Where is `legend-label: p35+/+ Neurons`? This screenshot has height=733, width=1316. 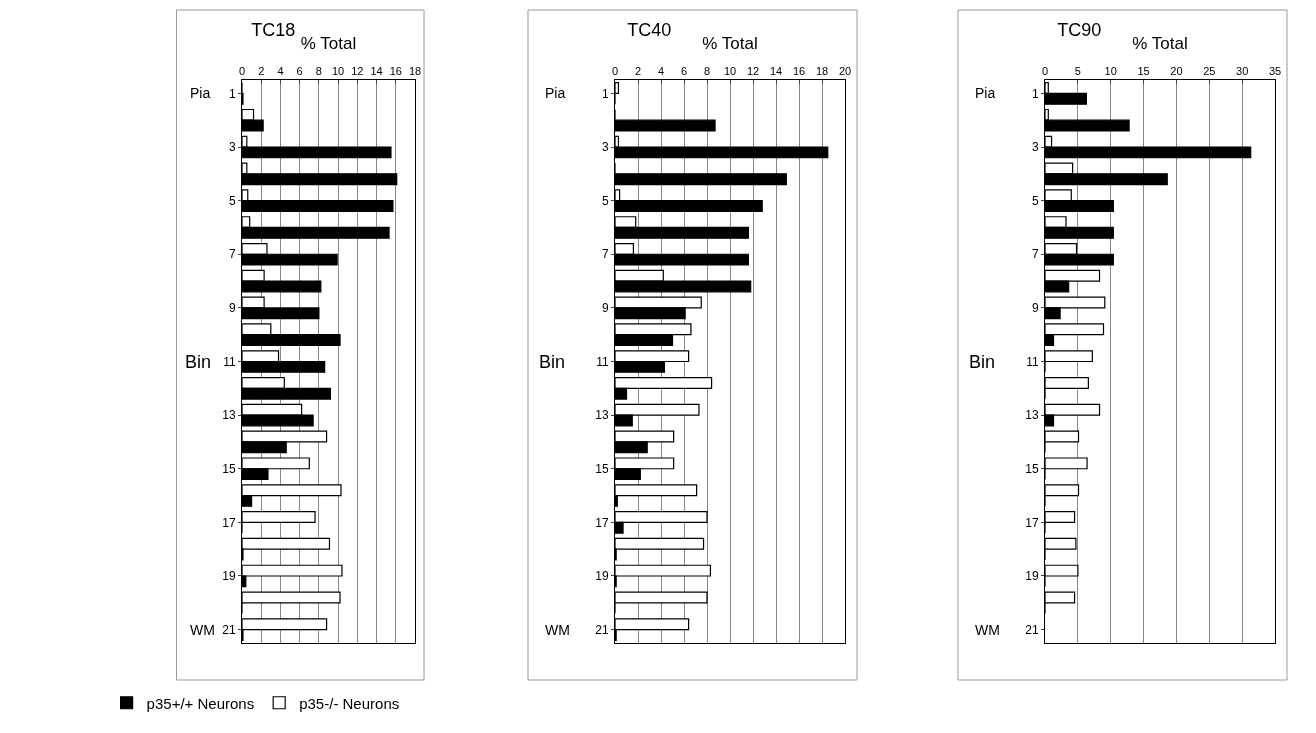 legend-label: p35+/+ Neurons is located at coordinates (200, 703).